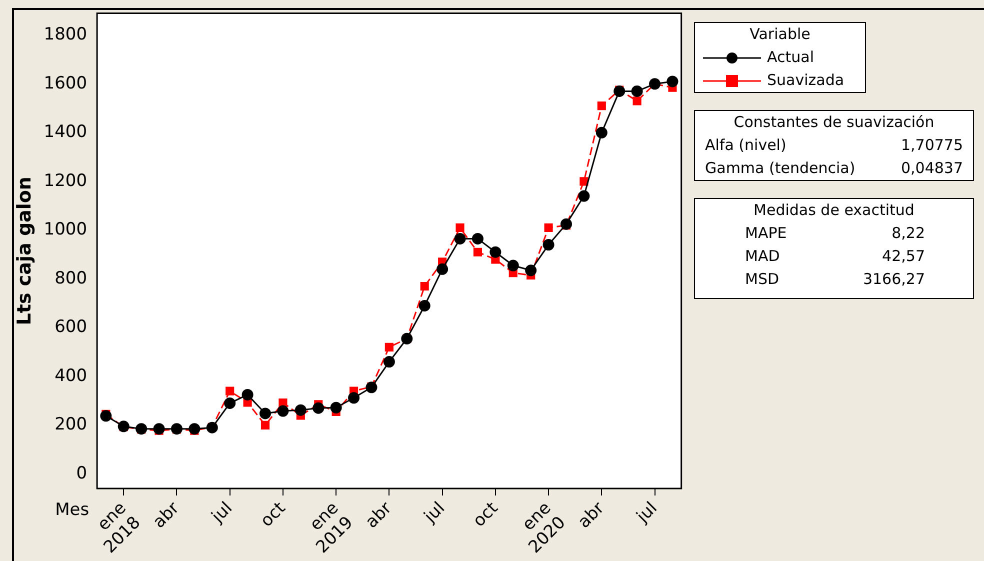 The width and height of the screenshot is (984, 561). What do you see at coordinates (66, 83) in the screenshot?
I see `y-tick-label: 1600` at bounding box center [66, 83].